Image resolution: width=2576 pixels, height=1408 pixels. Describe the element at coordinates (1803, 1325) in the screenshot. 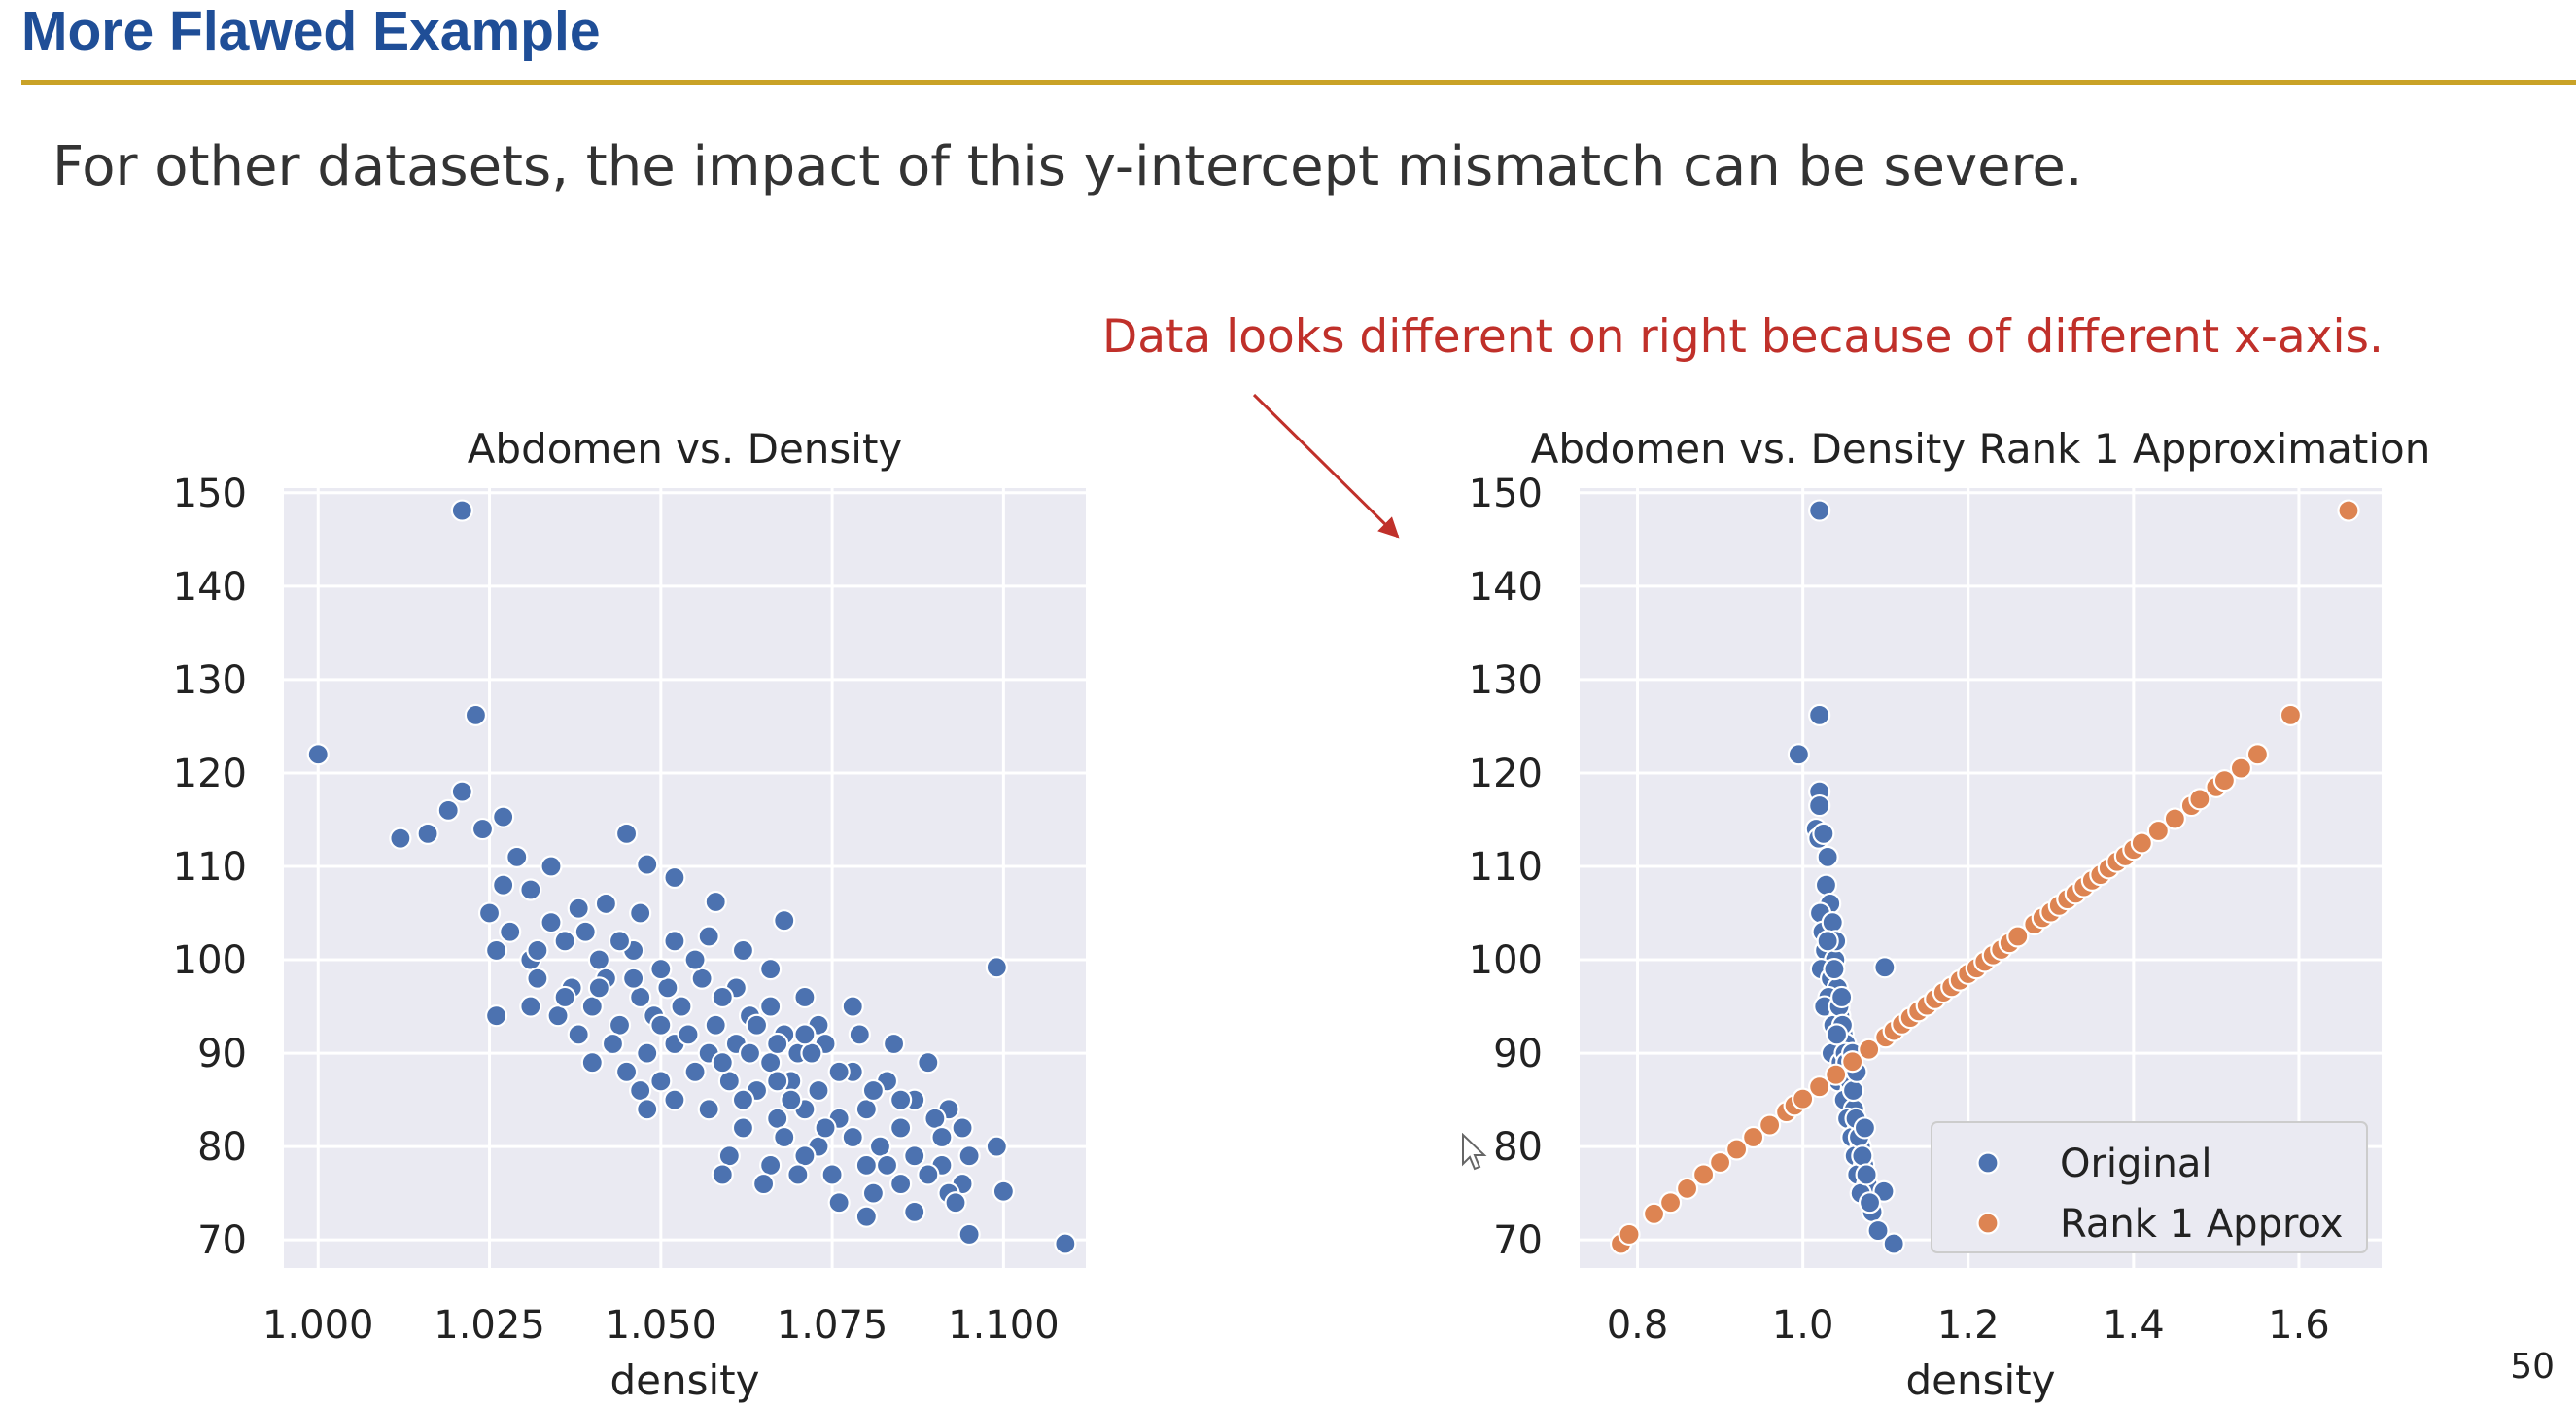

I see `right-x-tick-label: 1.0` at that location.